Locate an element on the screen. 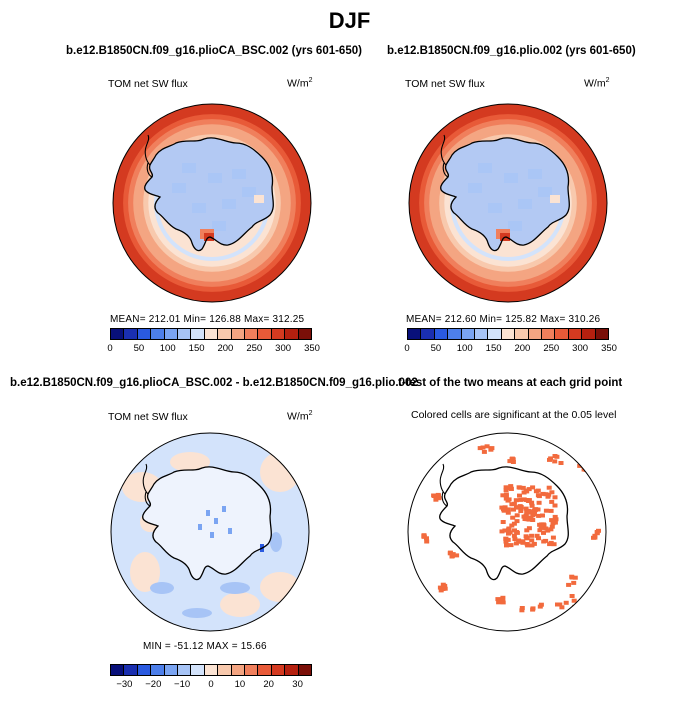 Image resolution: width=699 pixels, height=717 pixels. top-left-colorbar is located at coordinates (211, 334).